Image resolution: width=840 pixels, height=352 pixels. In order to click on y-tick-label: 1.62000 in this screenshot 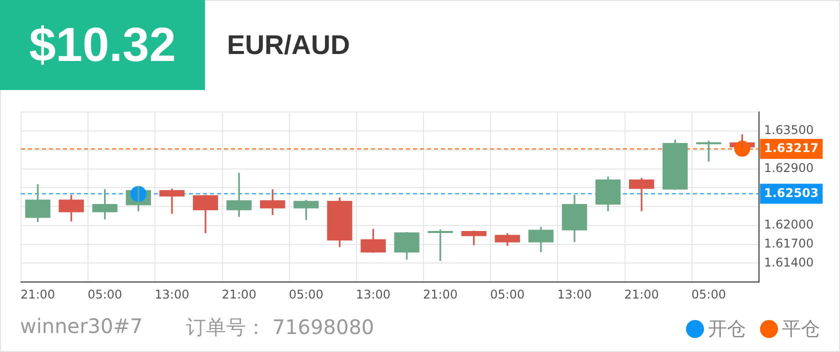, I will do `click(789, 225)`.